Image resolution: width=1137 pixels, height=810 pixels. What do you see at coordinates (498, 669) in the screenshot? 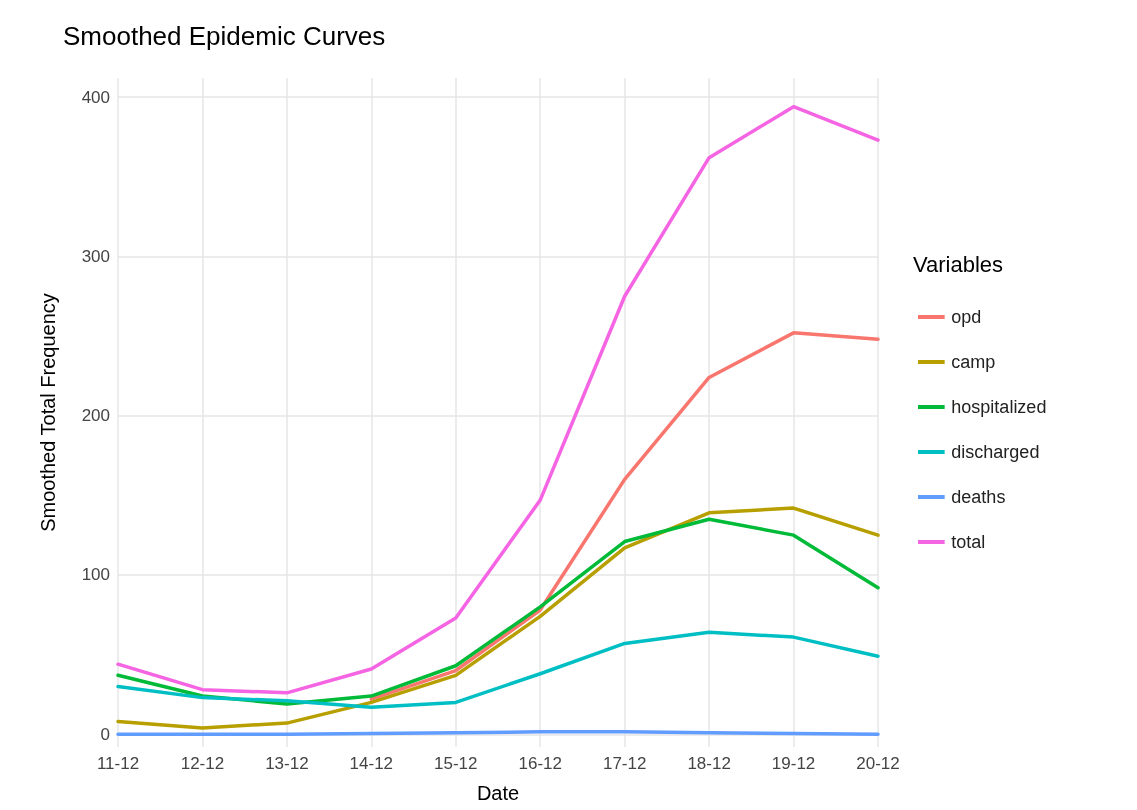
I see `line-series` at bounding box center [498, 669].